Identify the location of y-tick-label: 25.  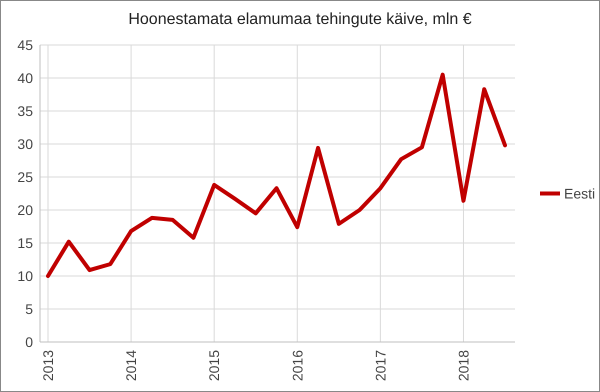
(25, 177).